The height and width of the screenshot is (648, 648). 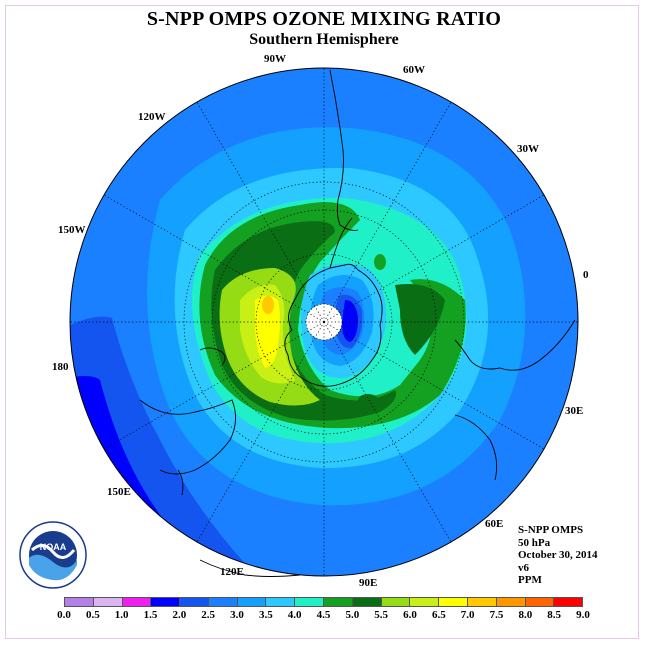 What do you see at coordinates (60, 367) in the screenshot?
I see `lon-label-180: 180` at bounding box center [60, 367].